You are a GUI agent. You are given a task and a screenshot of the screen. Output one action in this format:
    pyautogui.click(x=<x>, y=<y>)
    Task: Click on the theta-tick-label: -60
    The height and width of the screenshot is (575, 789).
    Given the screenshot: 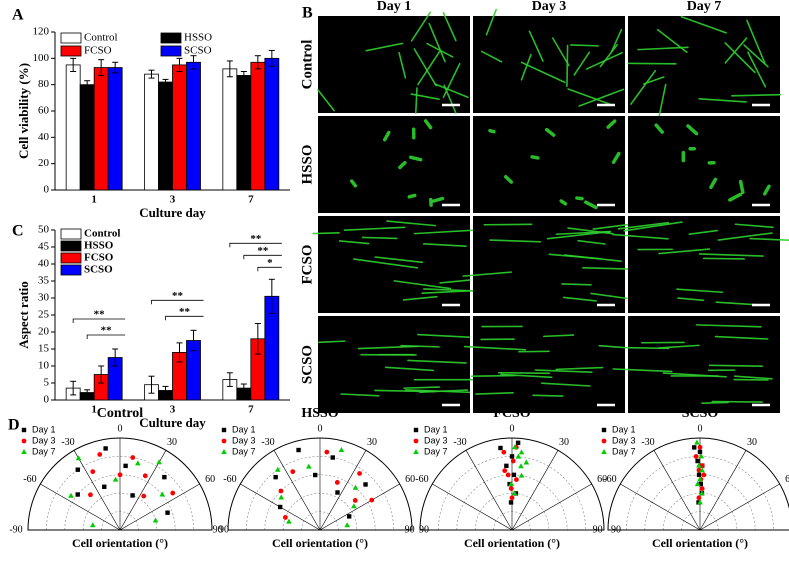 What is the action you would take?
    pyautogui.click(x=229, y=479)
    